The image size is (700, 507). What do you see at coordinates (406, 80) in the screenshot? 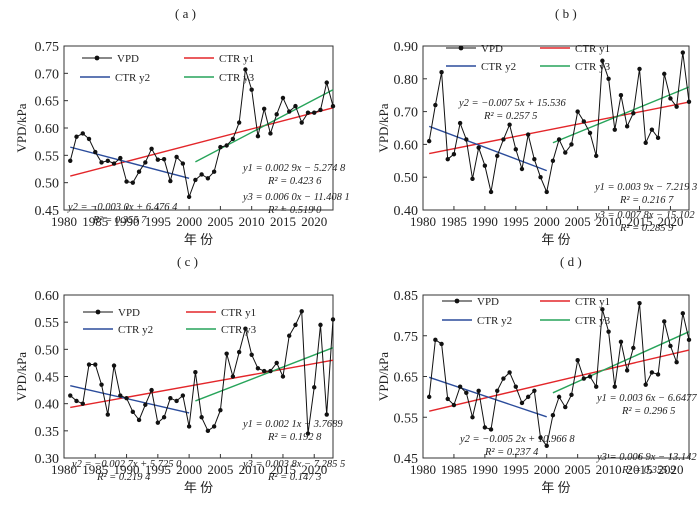
I see `y-tick-label: 0.80` at bounding box center [406, 80].